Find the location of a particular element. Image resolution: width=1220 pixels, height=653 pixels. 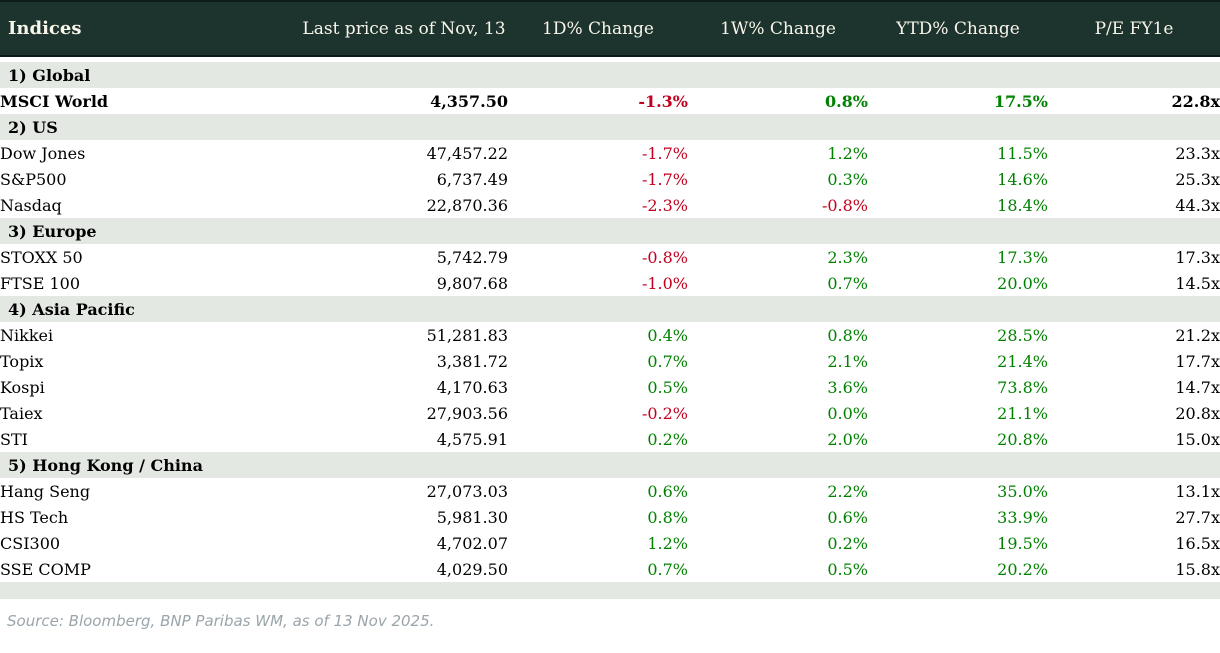

1d-change-value: 0.8% is located at coordinates (667, 517).